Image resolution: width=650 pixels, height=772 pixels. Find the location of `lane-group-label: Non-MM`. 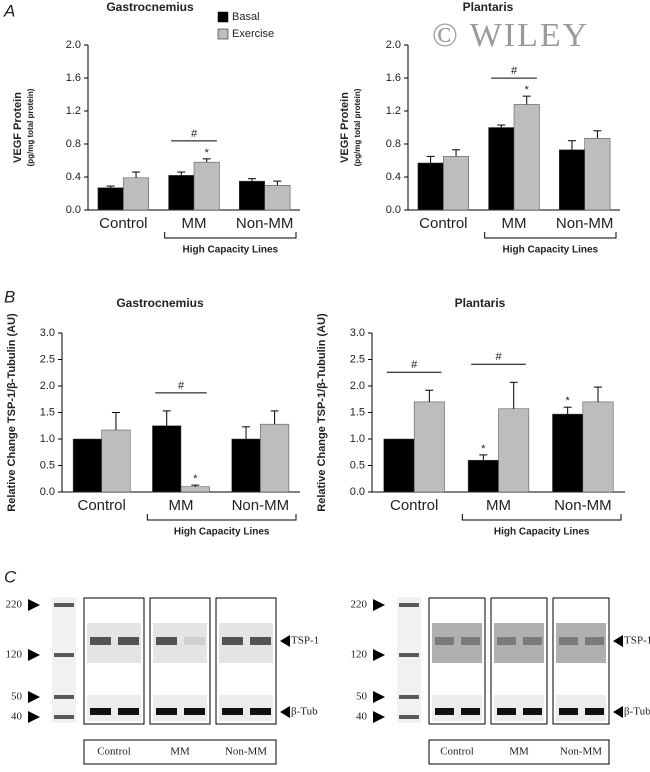

lane-group-label: Non-MM is located at coordinates (581, 752).